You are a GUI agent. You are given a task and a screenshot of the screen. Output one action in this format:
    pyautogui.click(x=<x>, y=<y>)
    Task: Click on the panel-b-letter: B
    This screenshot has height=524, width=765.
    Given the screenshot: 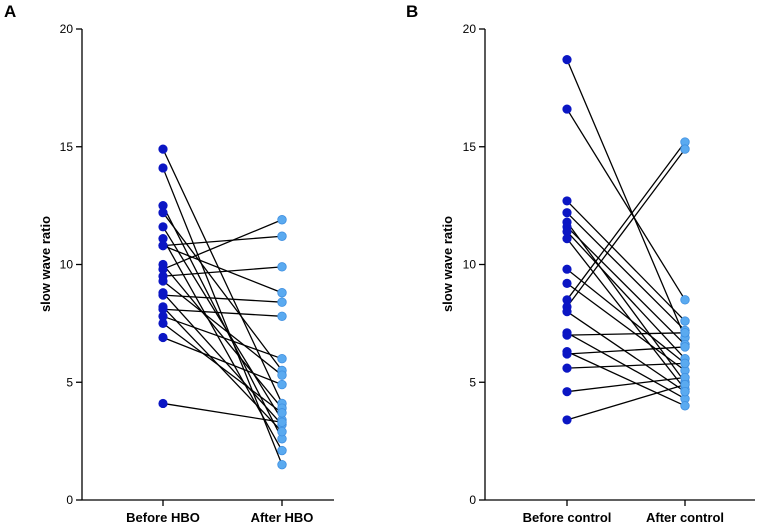 What is the action you would take?
    pyautogui.click(x=412, y=11)
    